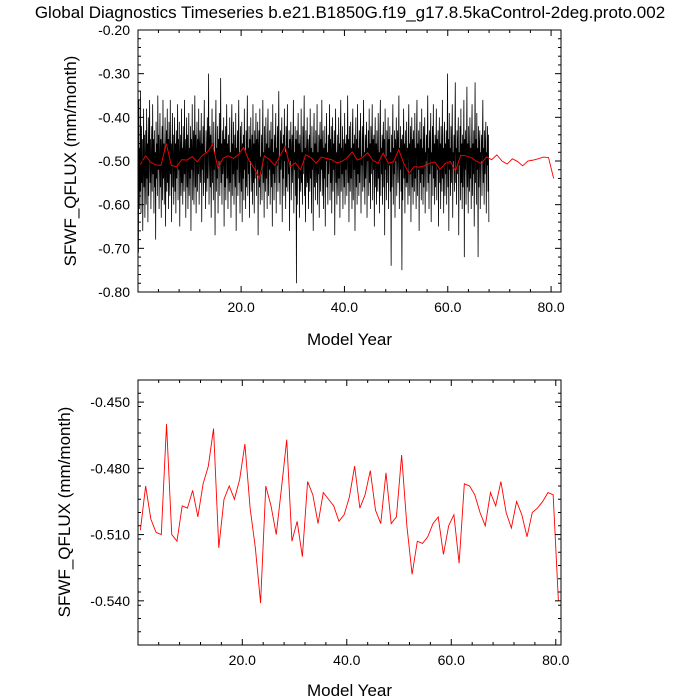 This screenshot has height=700, width=700. I want to click on y-tick-label: -0.450, so click(110, 402).